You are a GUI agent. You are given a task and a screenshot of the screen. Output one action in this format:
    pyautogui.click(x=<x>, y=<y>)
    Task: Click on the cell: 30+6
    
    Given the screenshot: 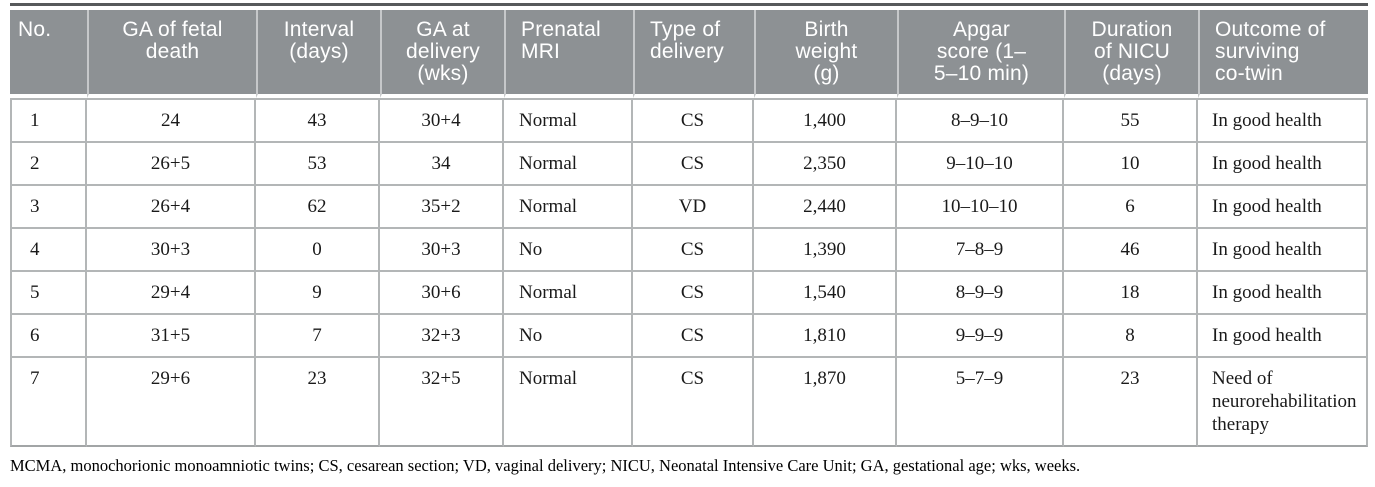 What is the action you would take?
    pyautogui.click(x=442, y=293)
    